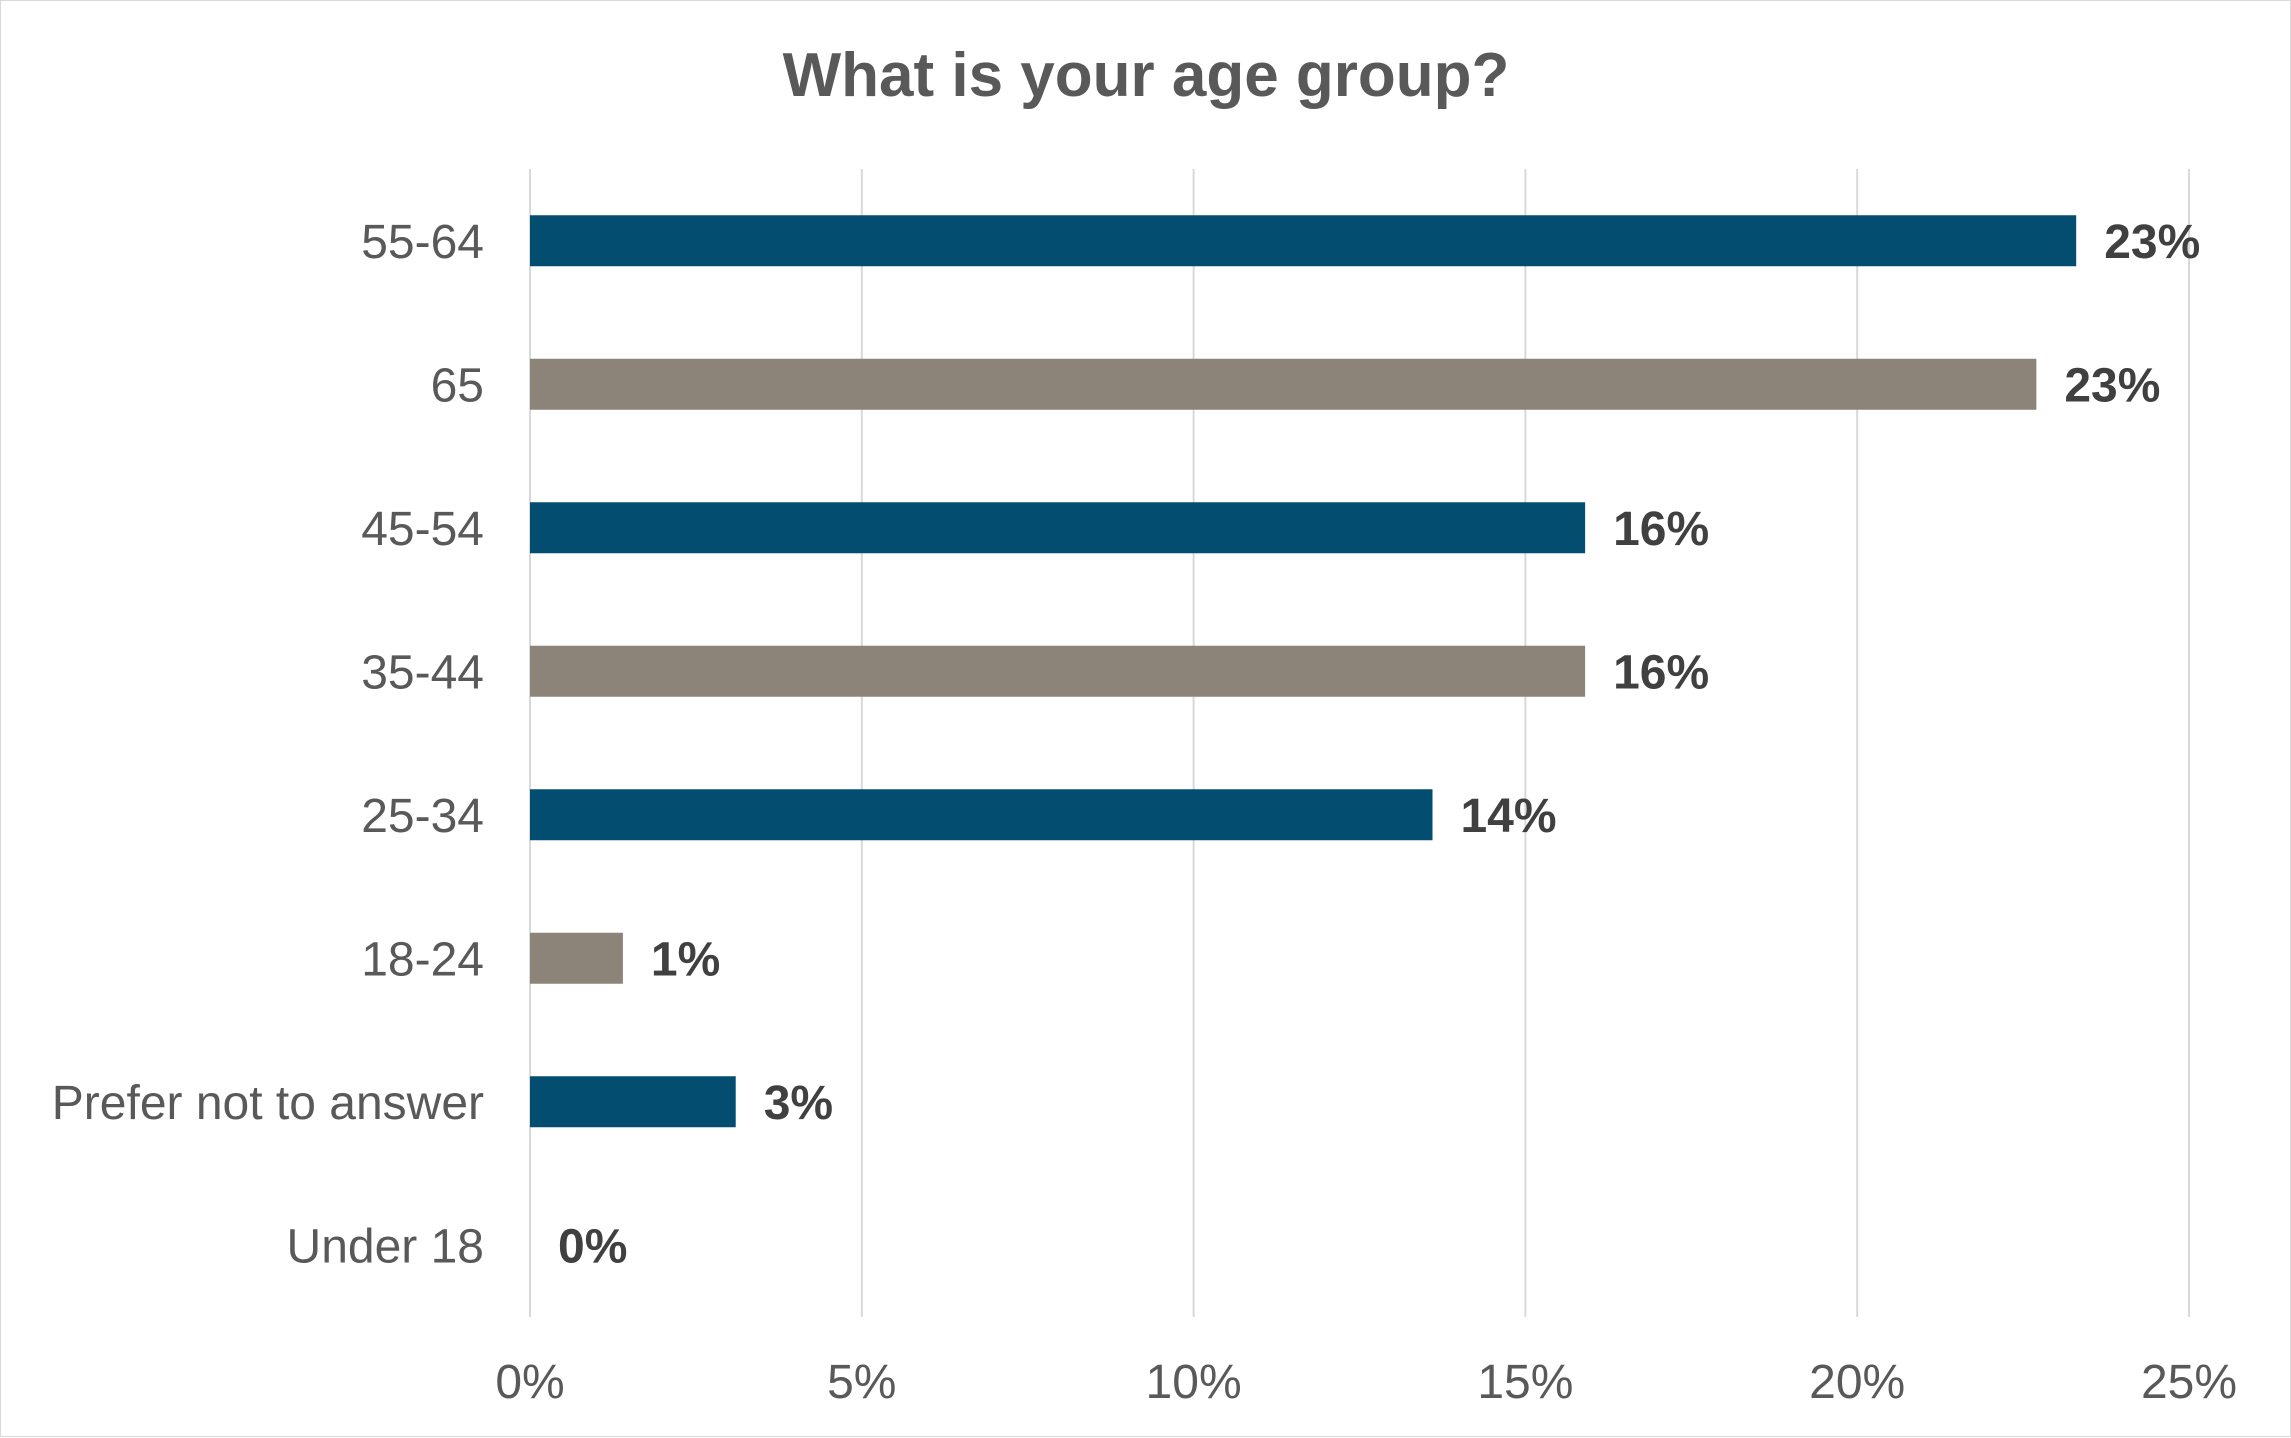  I want to click on x-axis-tick-labels: 0% 5% 10% 15% 20% 25%, so click(1366, 1382).